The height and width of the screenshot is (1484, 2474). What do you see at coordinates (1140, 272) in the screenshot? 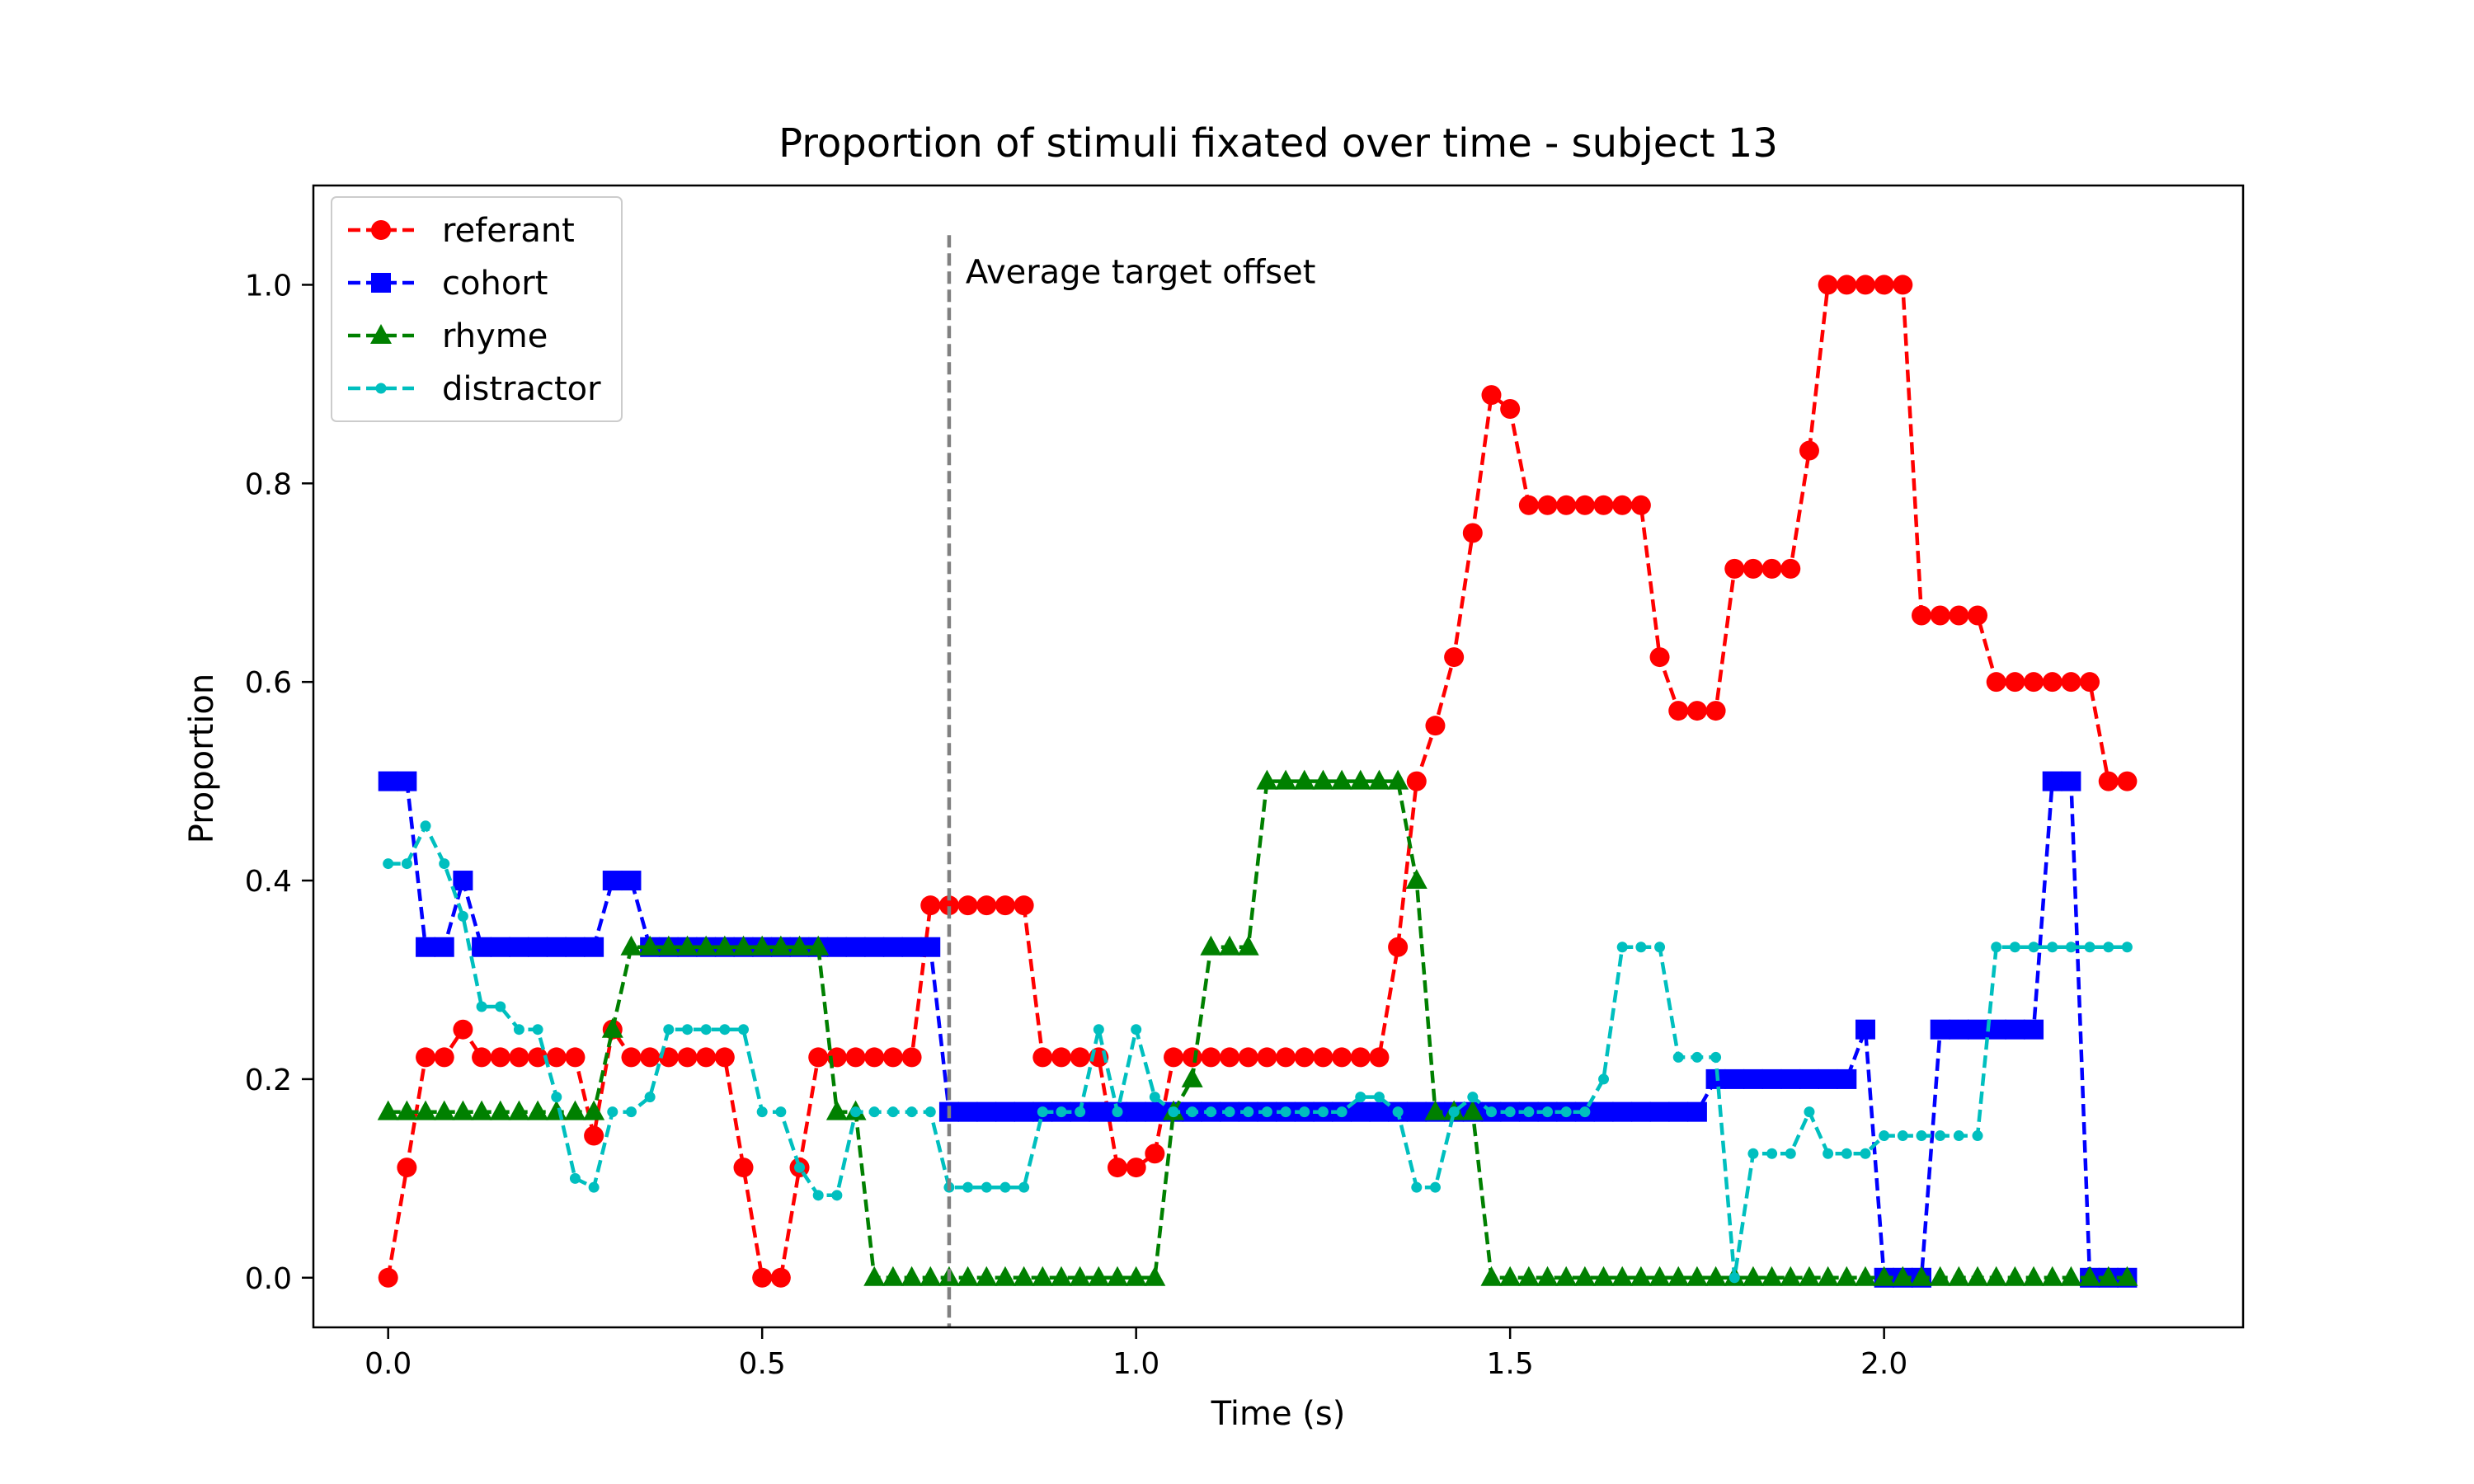
I see `target-offset-annotation: Average target offset` at bounding box center [1140, 272].